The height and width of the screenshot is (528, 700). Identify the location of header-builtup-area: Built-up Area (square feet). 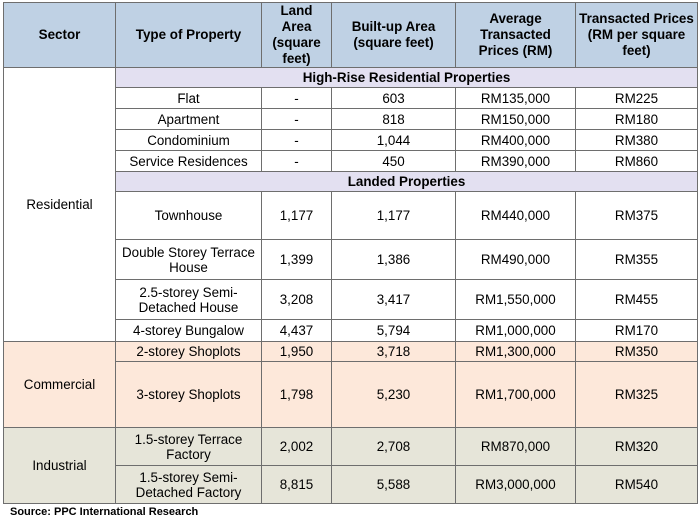
(393, 35).